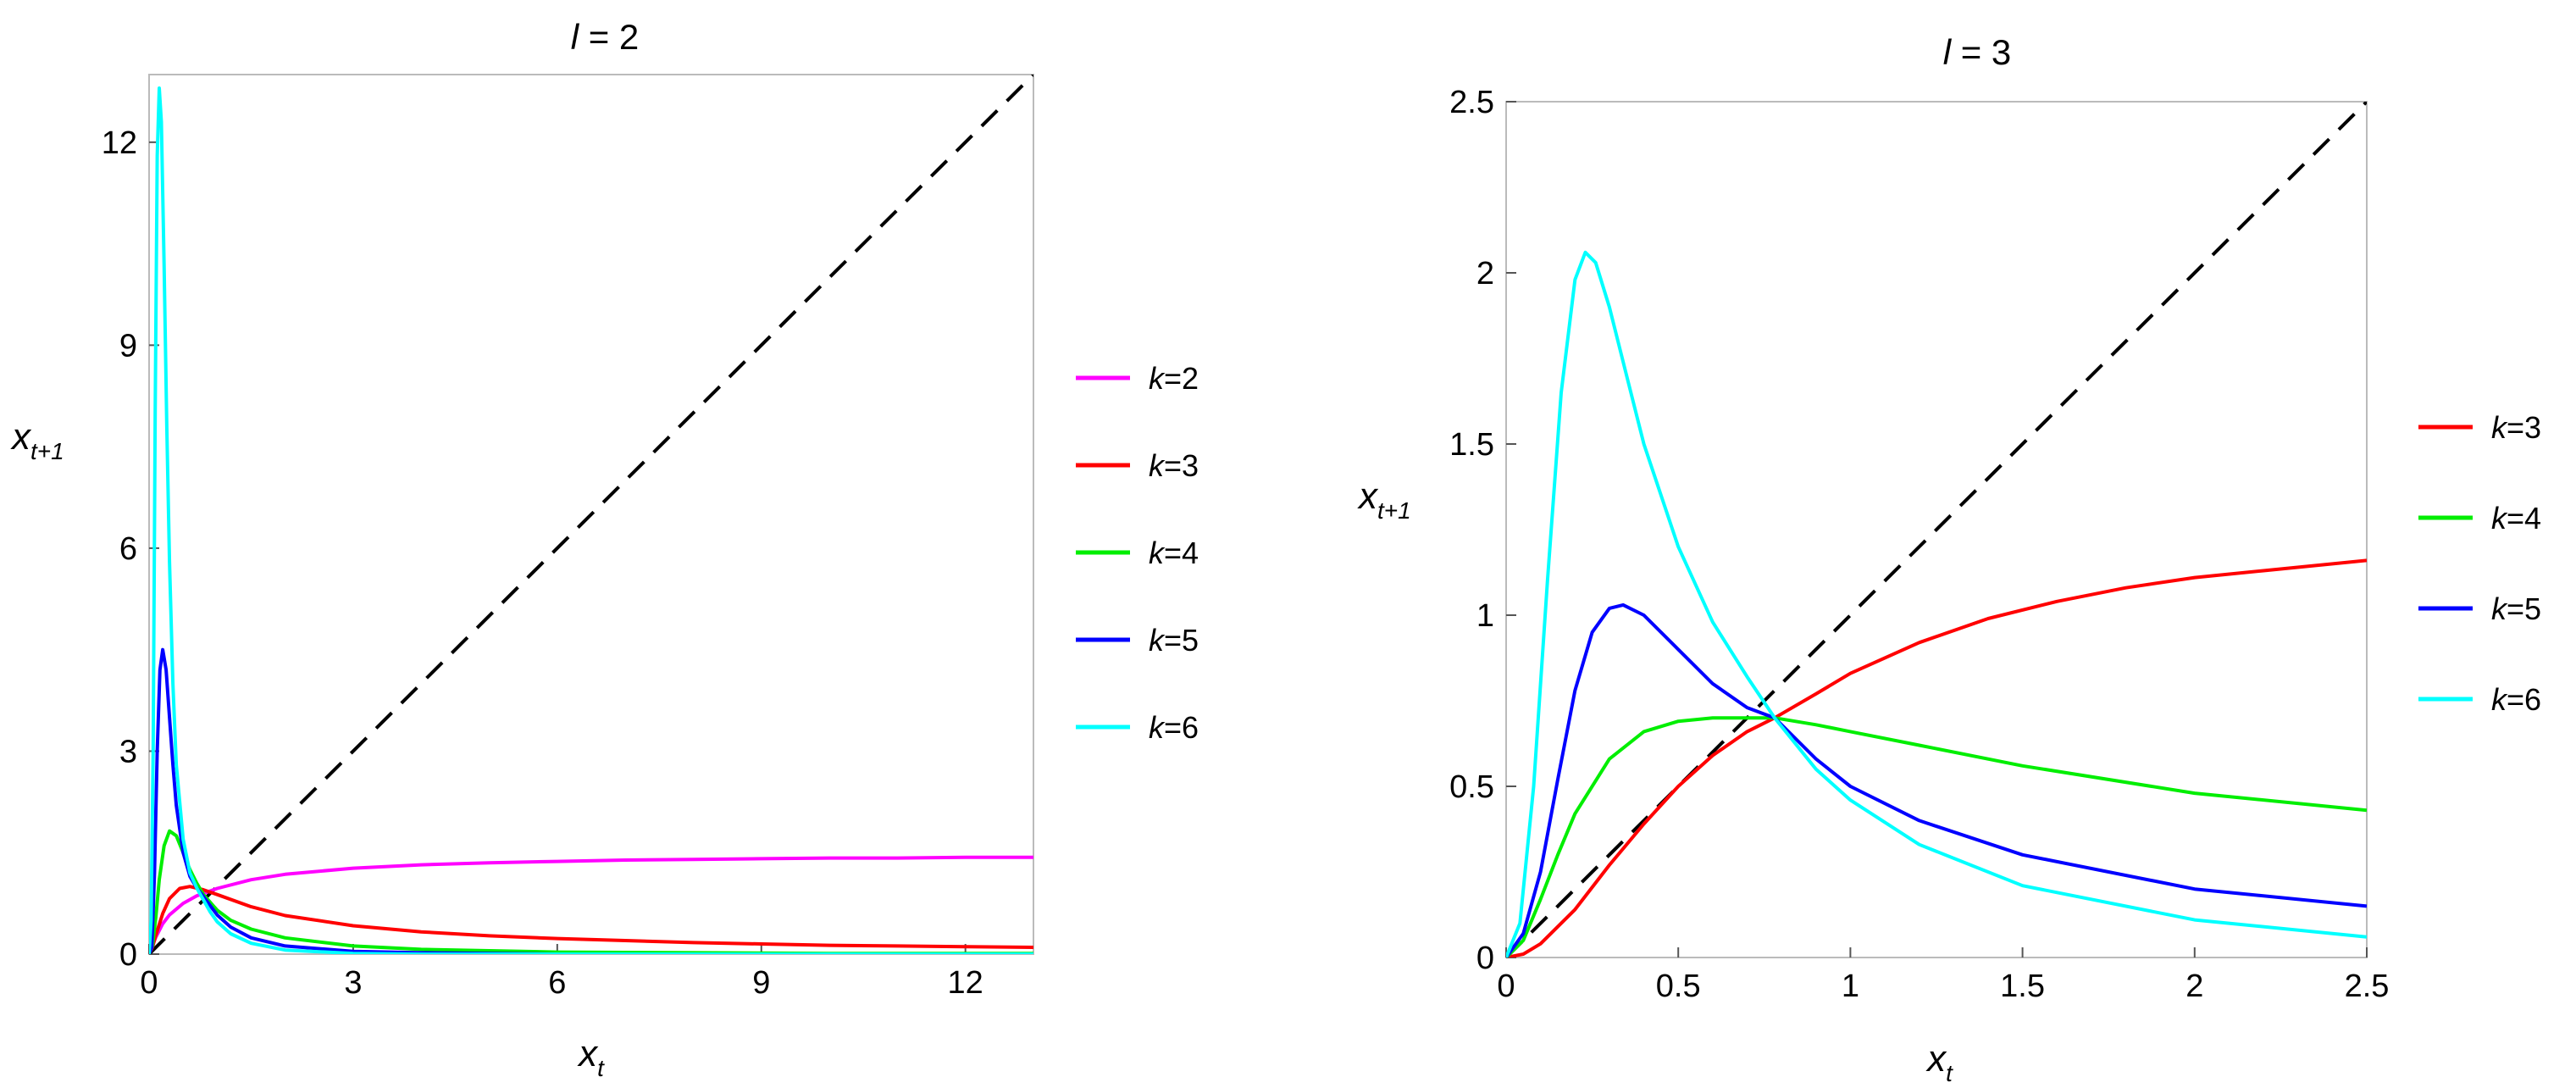 The width and height of the screenshot is (2576, 1088). What do you see at coordinates (1981, 52) in the screenshot?
I see `title-value: = 3` at bounding box center [1981, 52].